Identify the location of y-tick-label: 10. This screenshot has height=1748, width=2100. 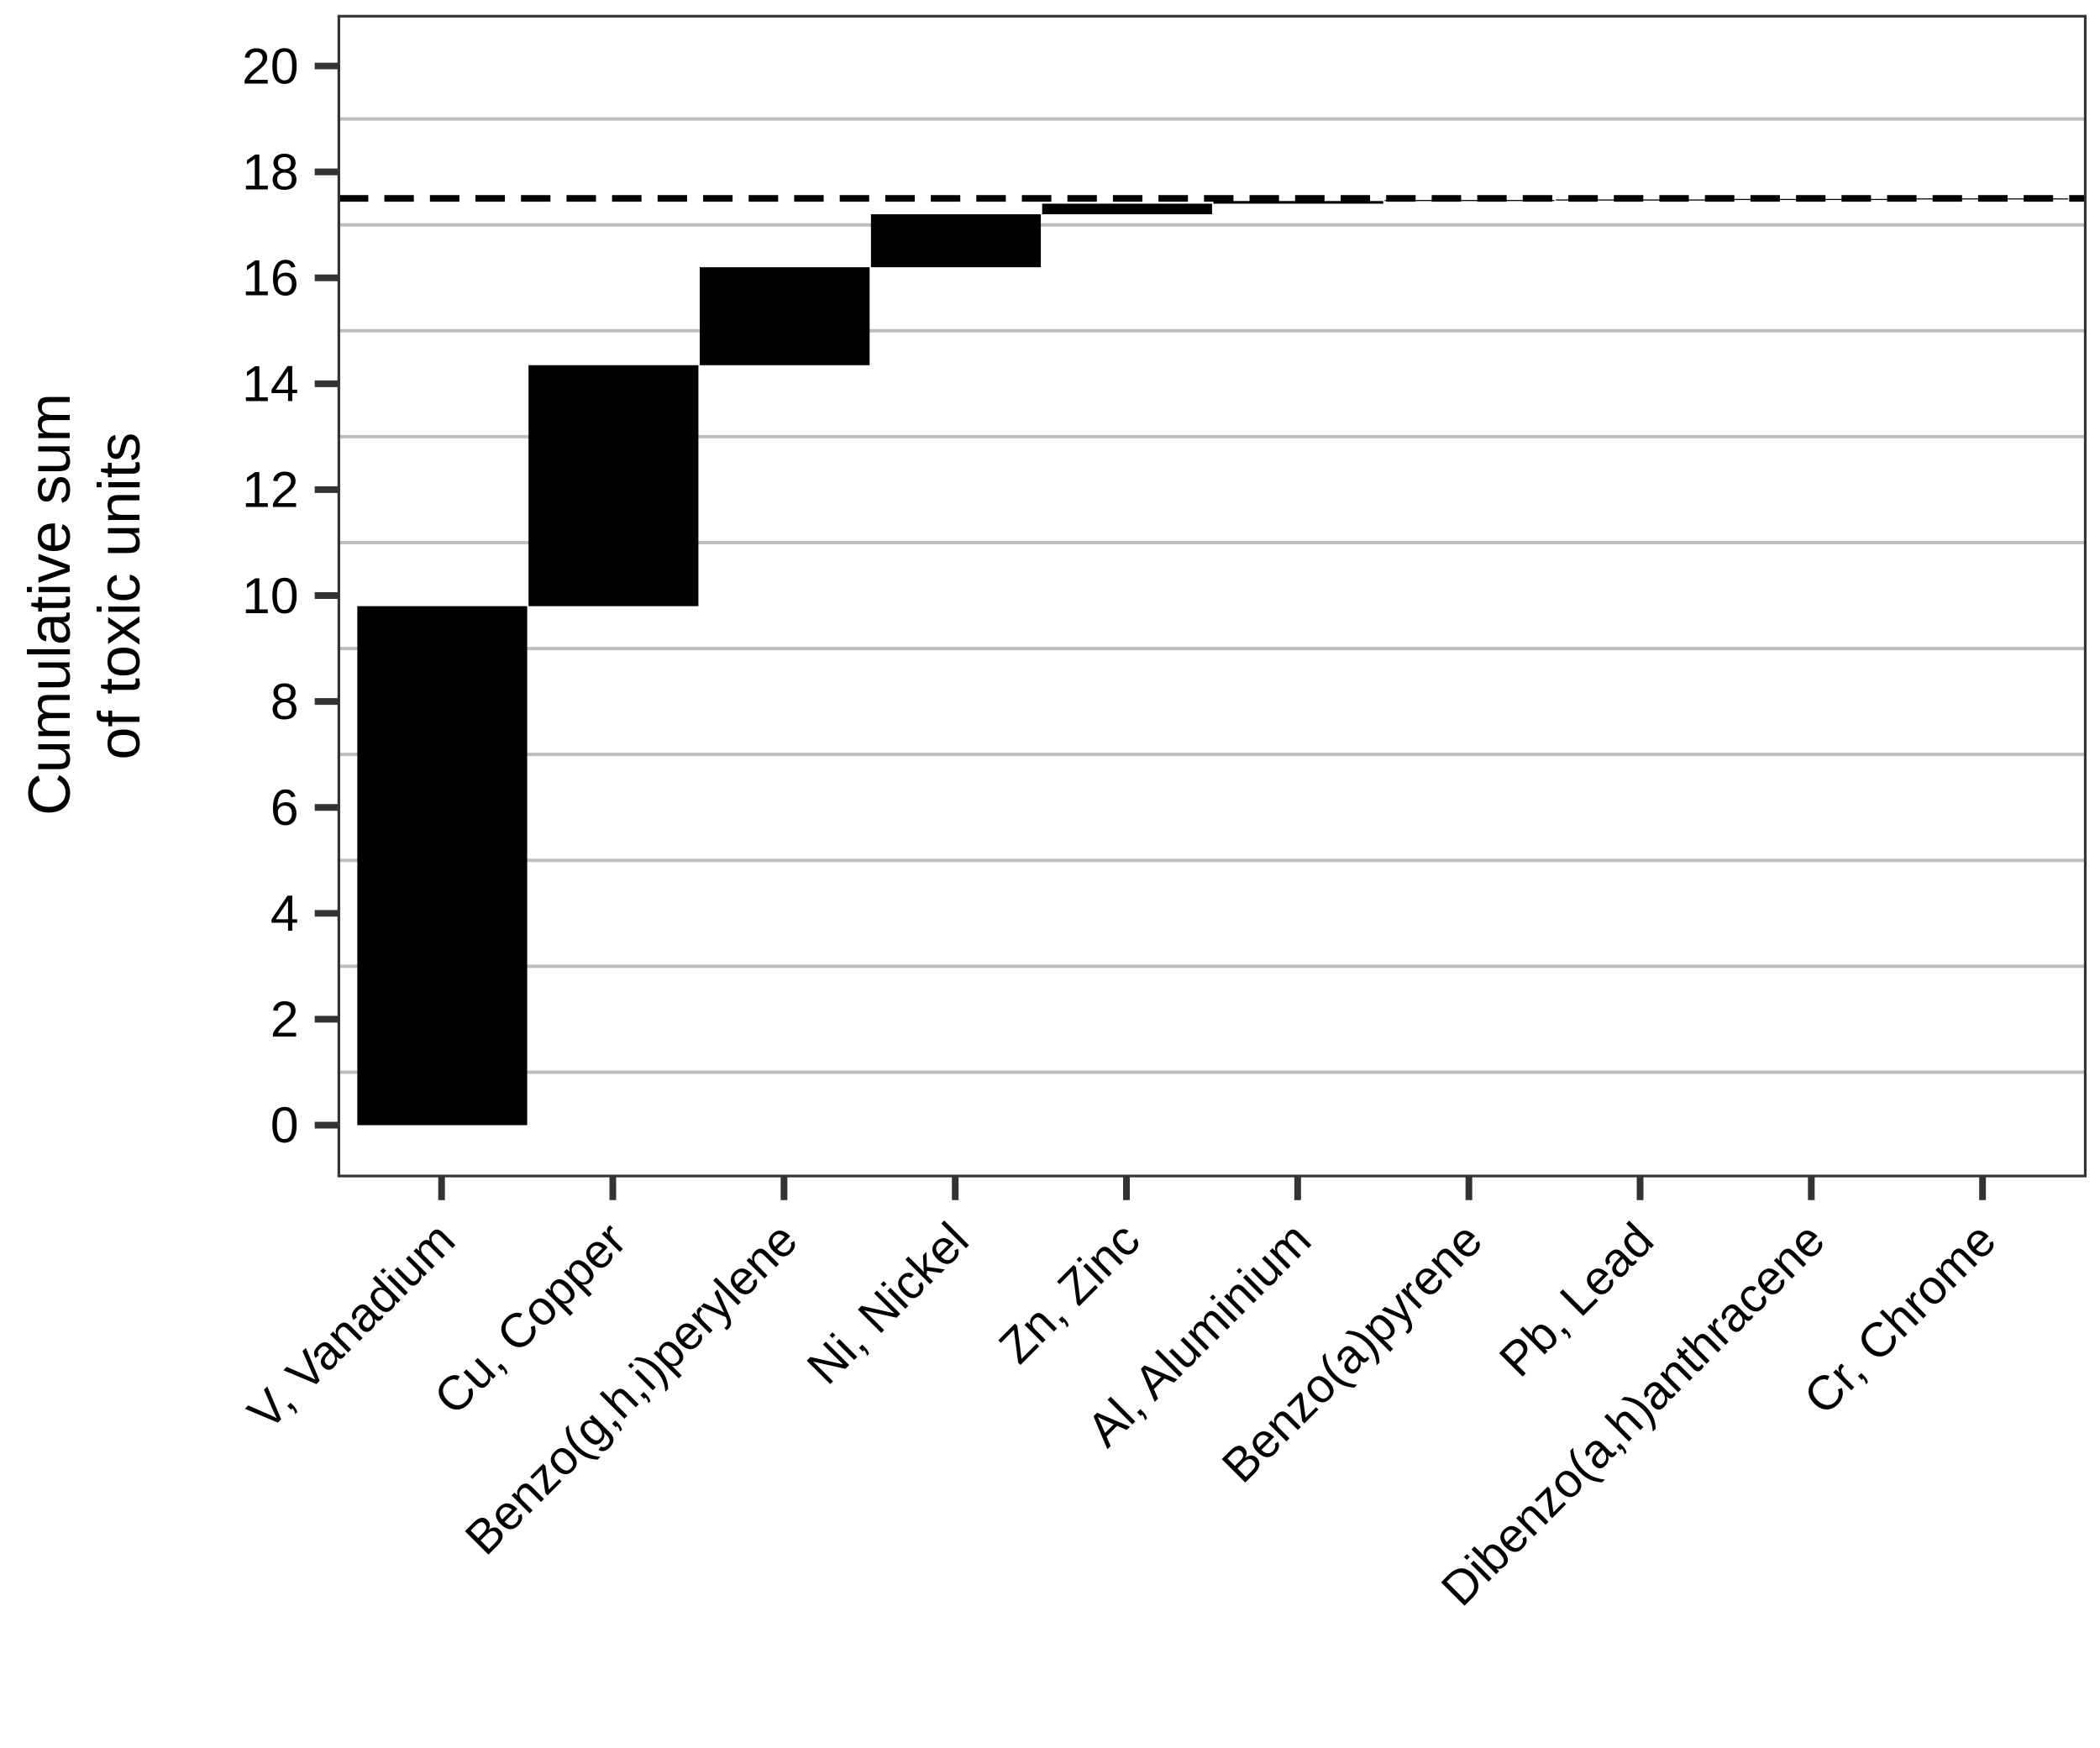
(270, 595).